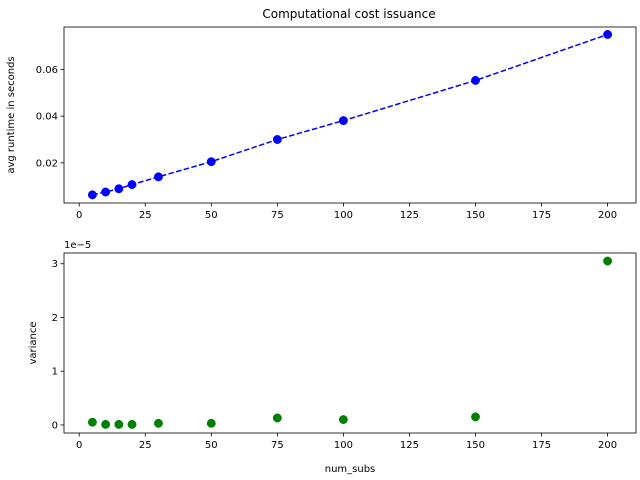 Image resolution: width=640 pixels, height=480 pixels. What do you see at coordinates (55, 264) in the screenshot?
I see `variance-y-tick-label: 3` at bounding box center [55, 264].